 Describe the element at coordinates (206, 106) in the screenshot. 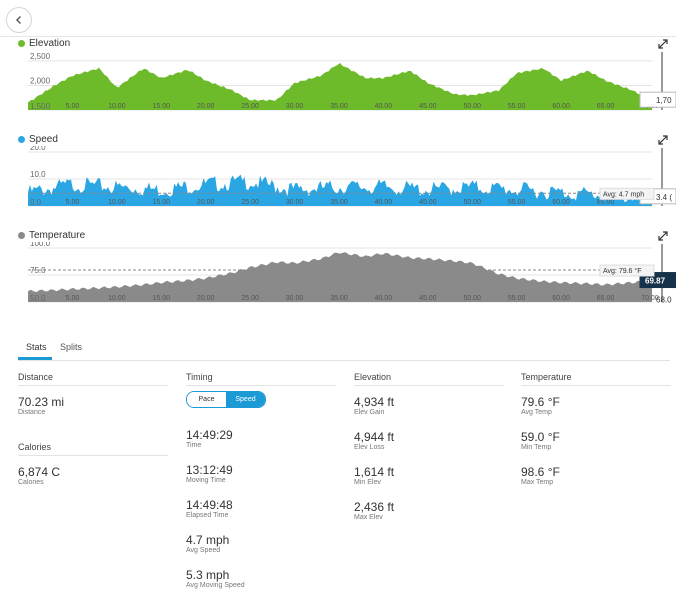

I see `elevation-x-tick-label: 20.00` at that location.